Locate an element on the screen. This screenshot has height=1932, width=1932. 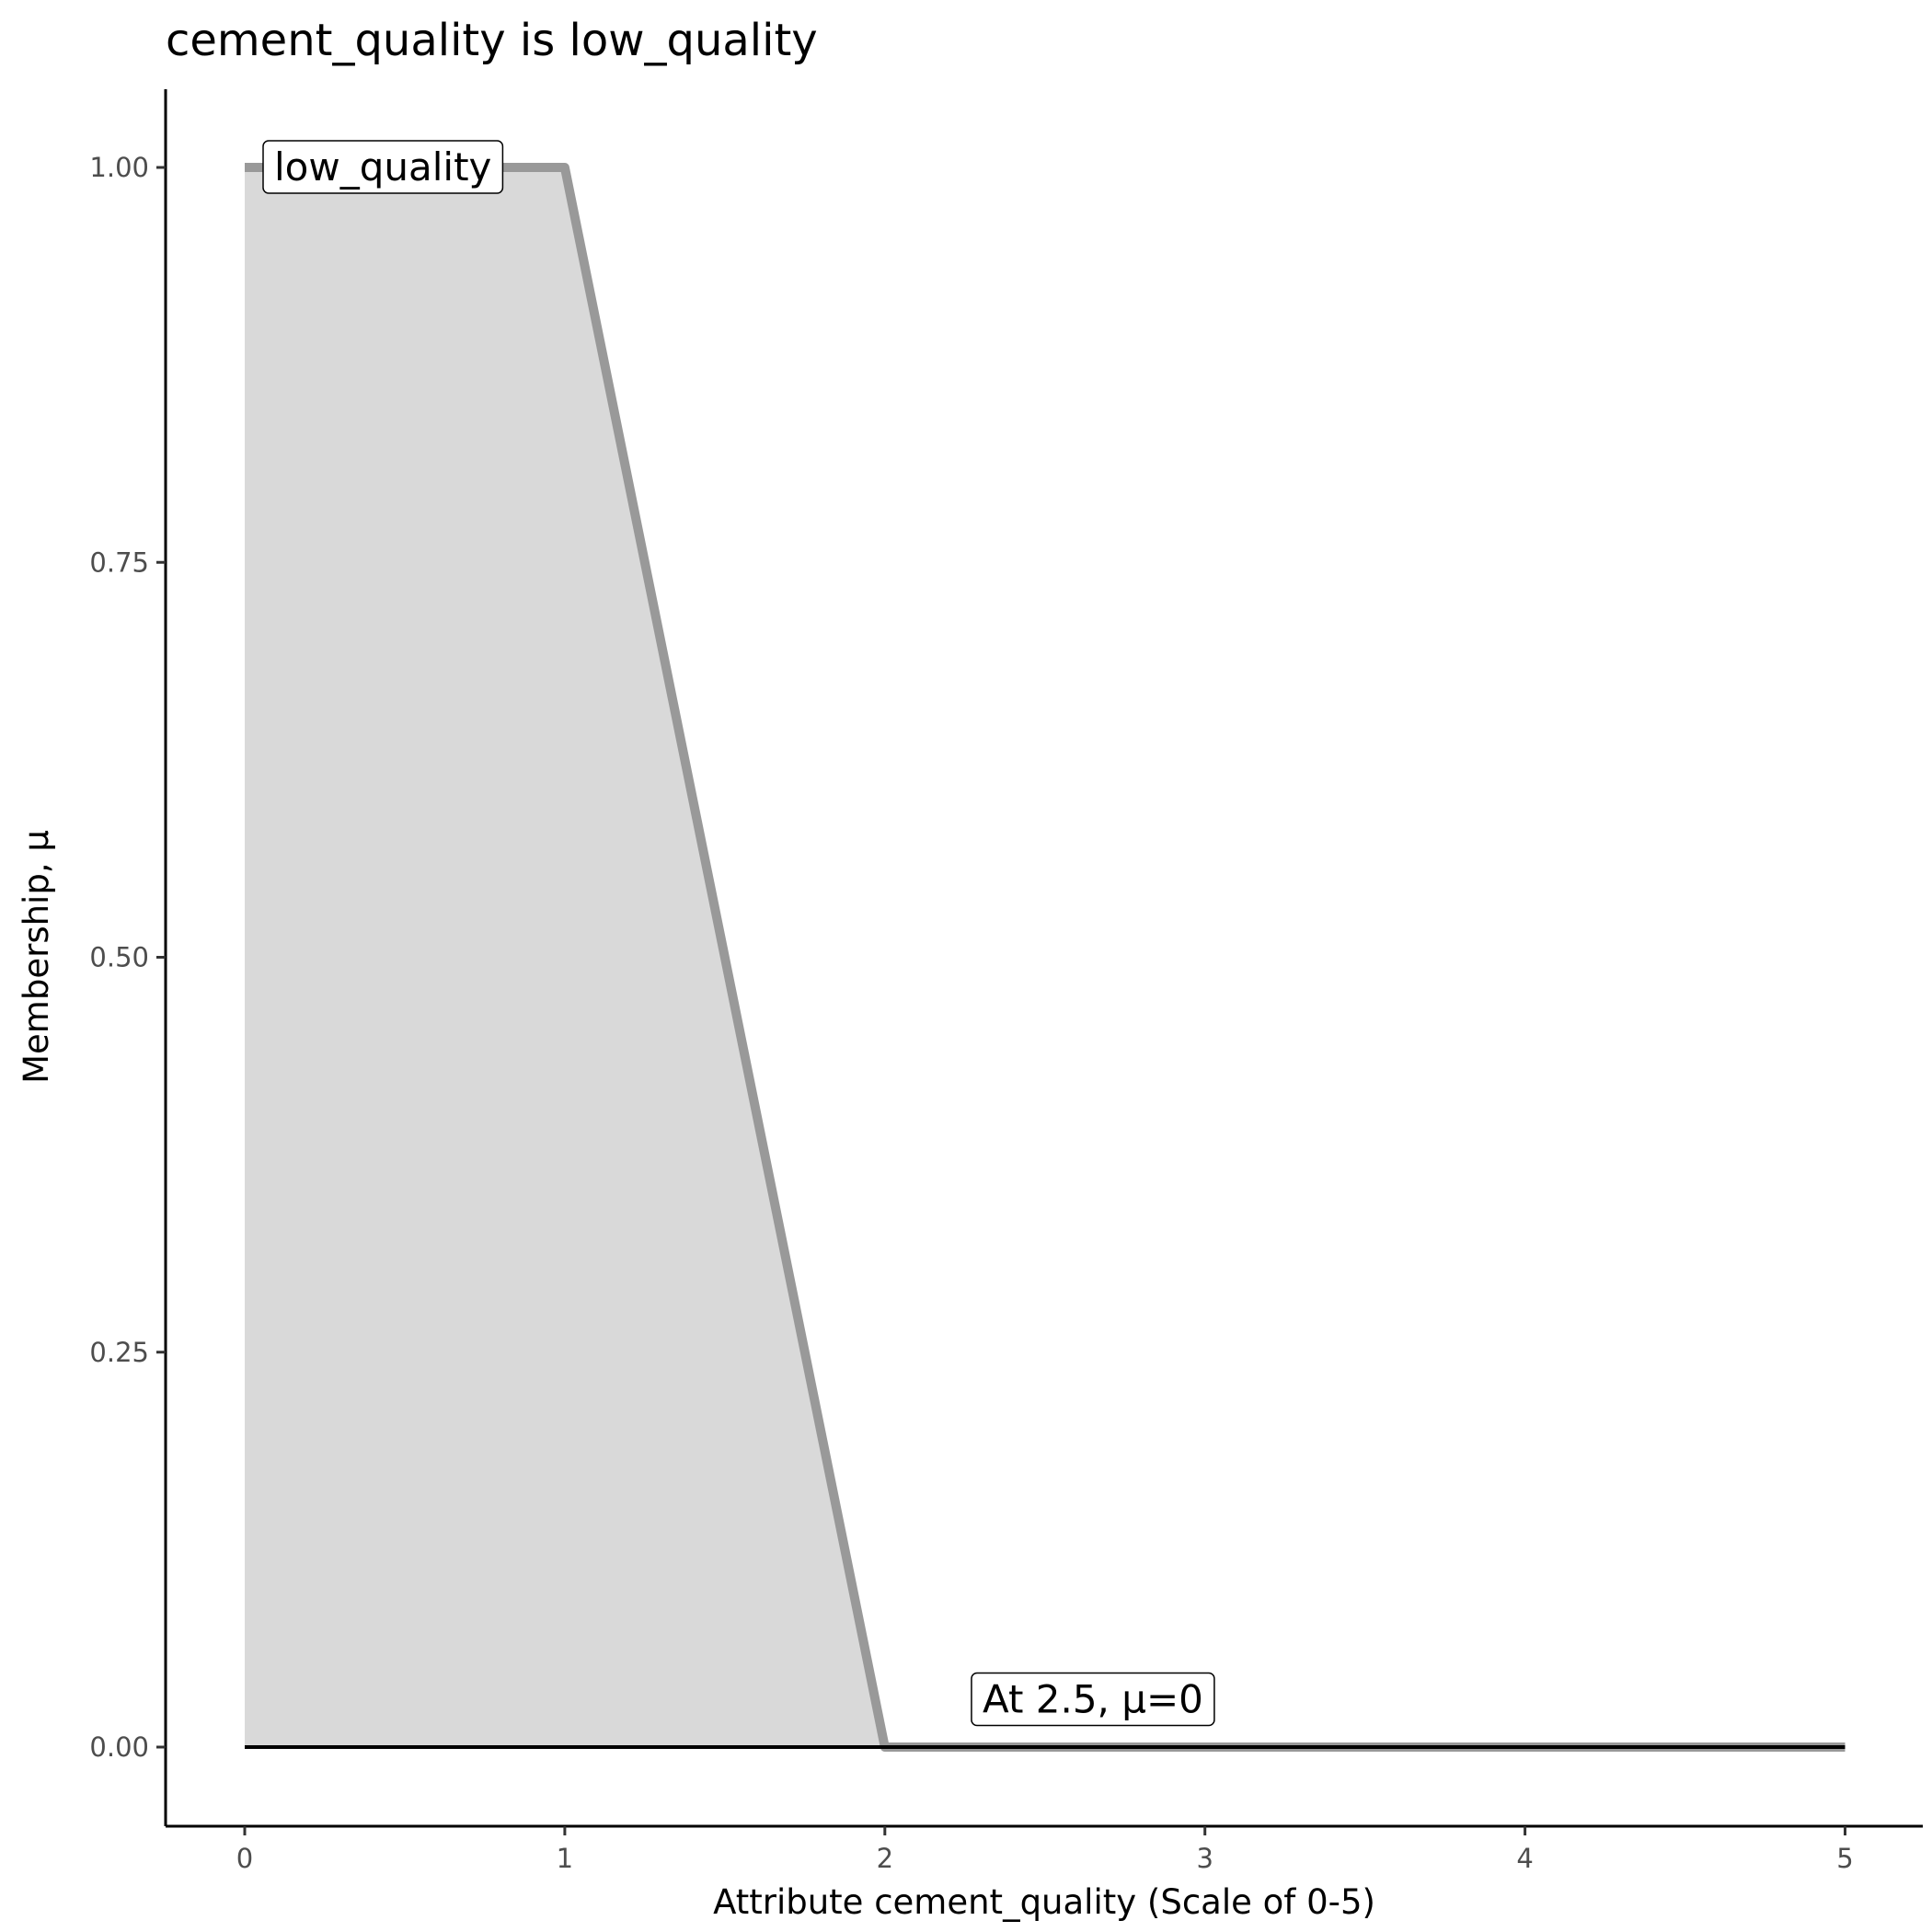
y-tick-label: 0.50 is located at coordinates (119, 957).